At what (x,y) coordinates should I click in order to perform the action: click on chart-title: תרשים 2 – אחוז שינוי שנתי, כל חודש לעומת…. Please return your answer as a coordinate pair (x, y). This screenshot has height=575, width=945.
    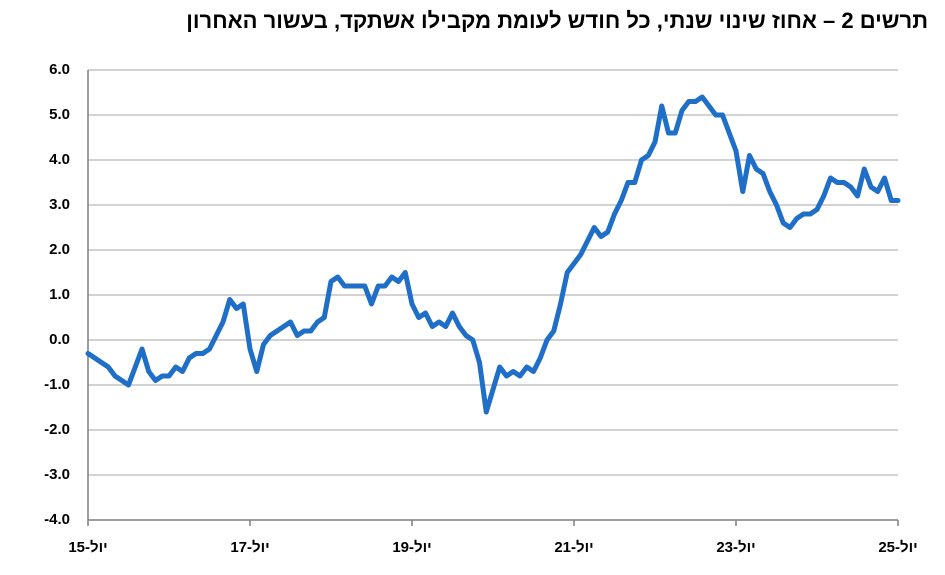
    Looking at the image, I should click on (557, 20).